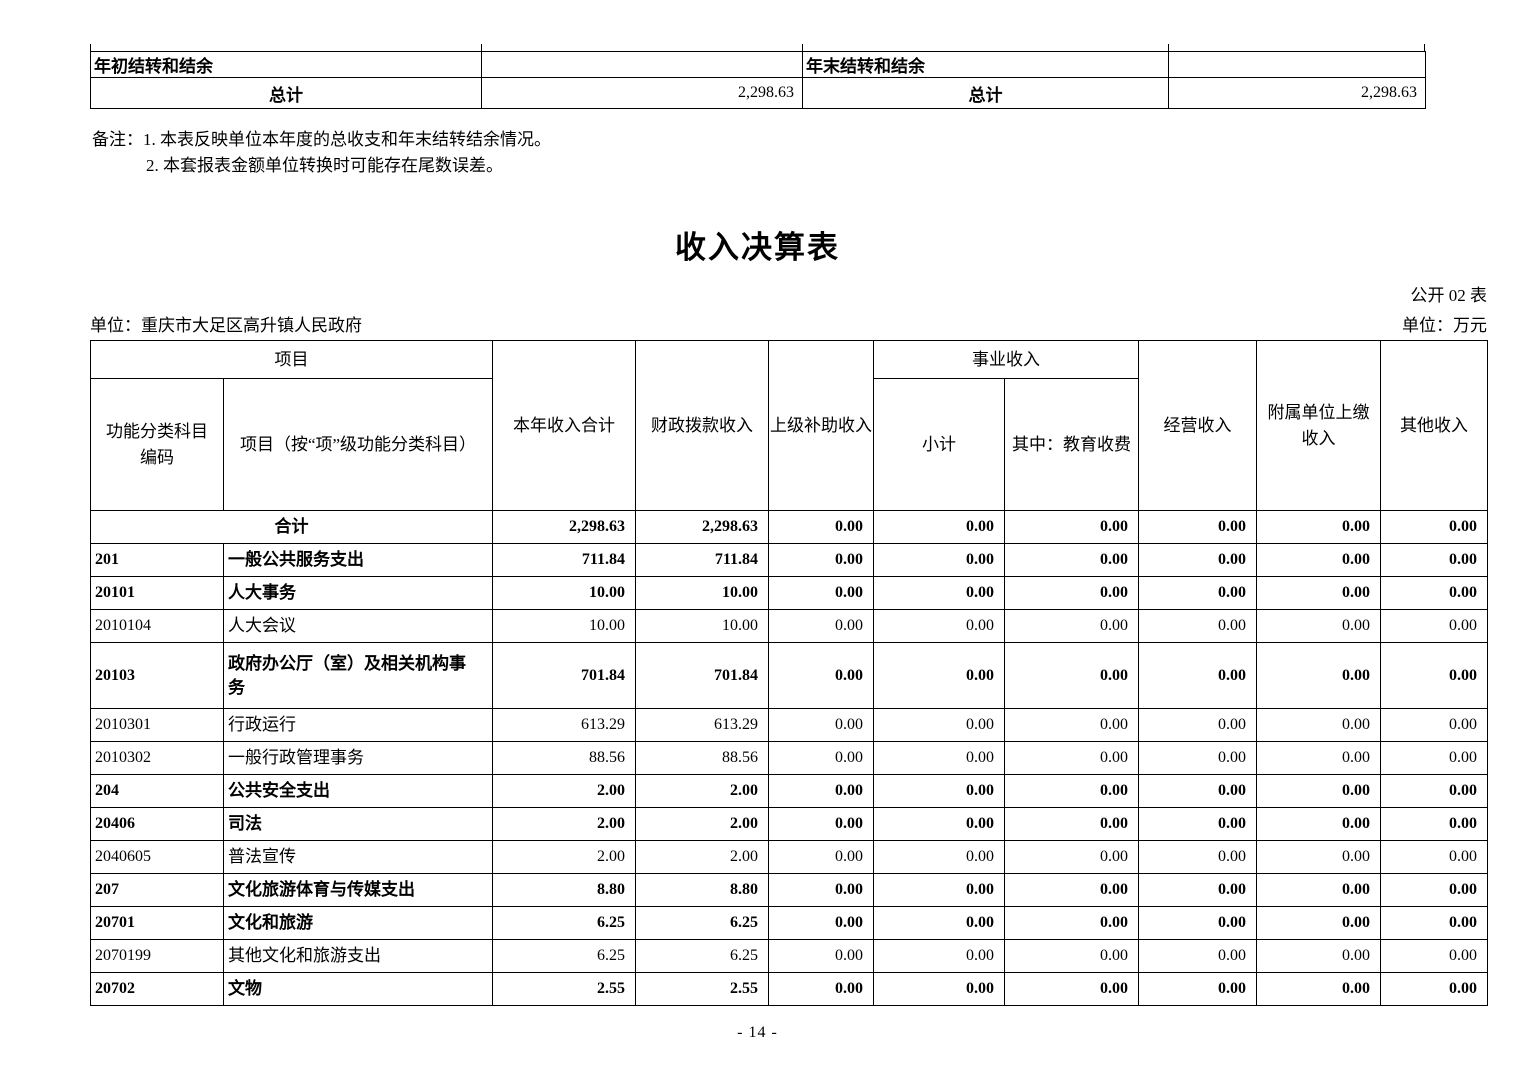  What do you see at coordinates (564, 425) in the screenshot?
I see `header-total-income: 本年收入合计` at bounding box center [564, 425].